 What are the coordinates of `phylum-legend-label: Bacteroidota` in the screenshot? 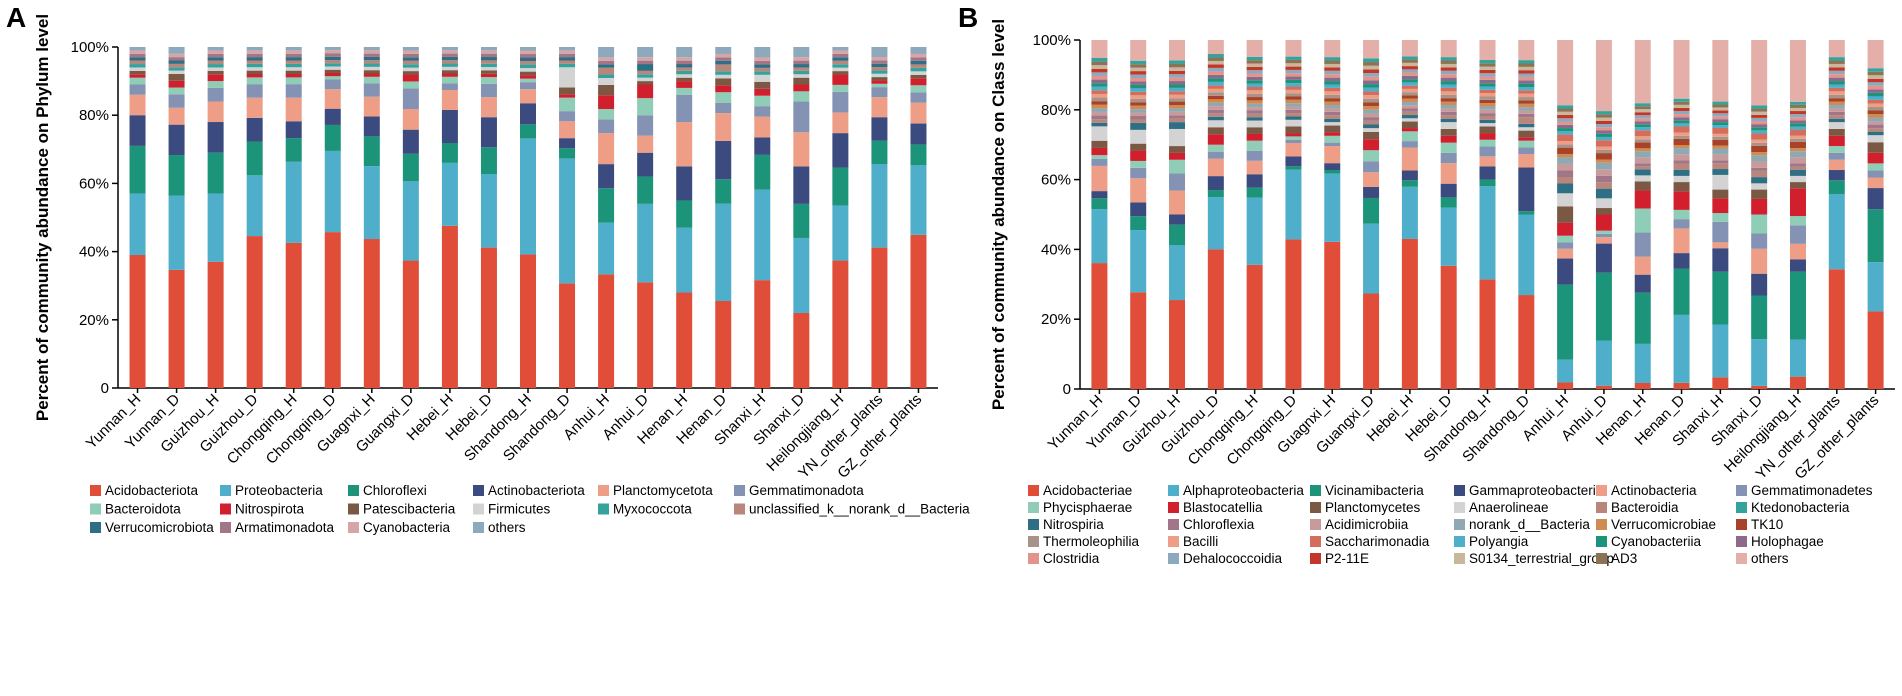 It's located at (143, 509).